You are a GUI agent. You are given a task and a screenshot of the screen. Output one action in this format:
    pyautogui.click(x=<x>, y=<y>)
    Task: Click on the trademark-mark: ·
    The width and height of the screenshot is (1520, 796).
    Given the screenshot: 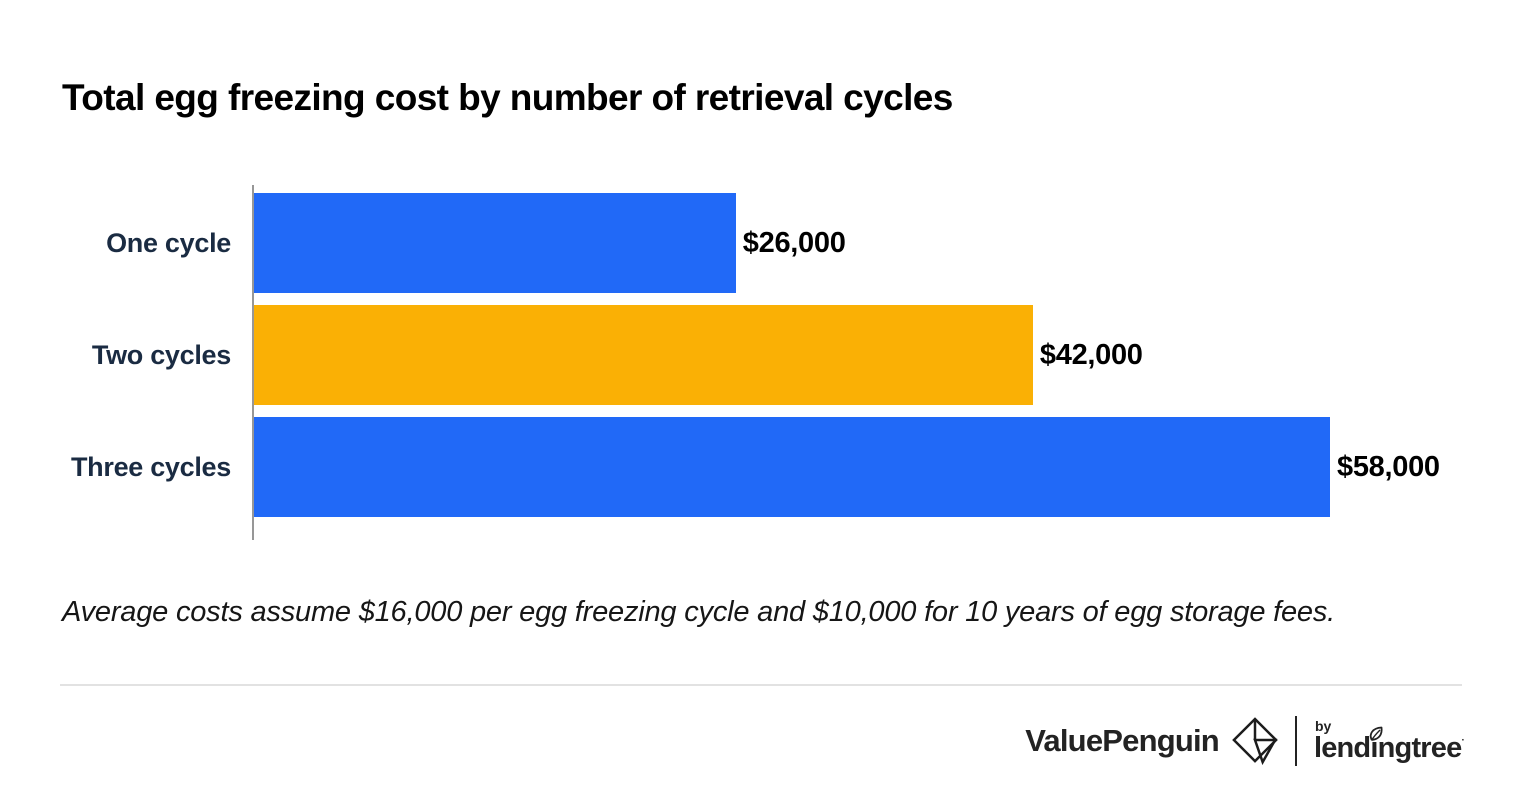 What is the action you would take?
    pyautogui.click(x=1462, y=740)
    